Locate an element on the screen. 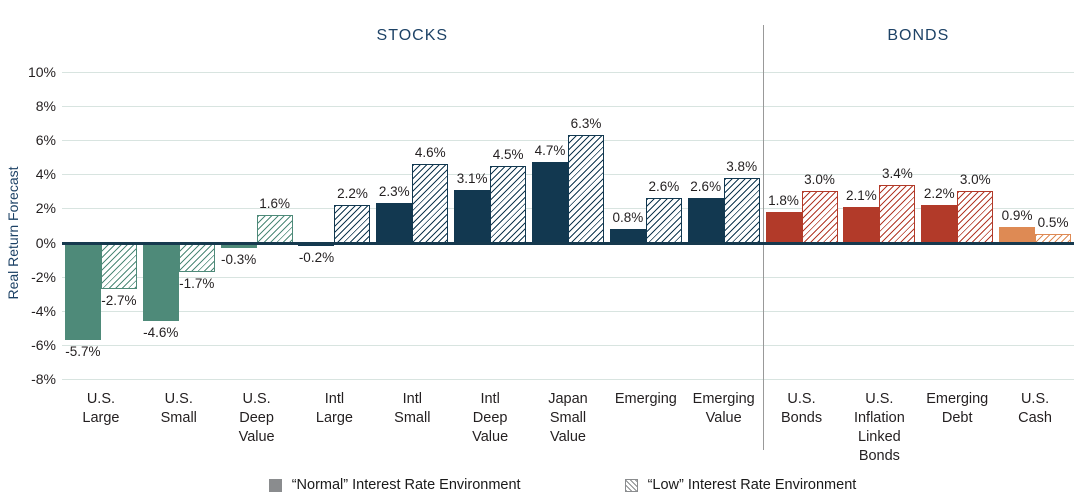 The width and height of the screenshot is (1077, 503). value-label-low-6: 6.3% is located at coordinates (586, 124).